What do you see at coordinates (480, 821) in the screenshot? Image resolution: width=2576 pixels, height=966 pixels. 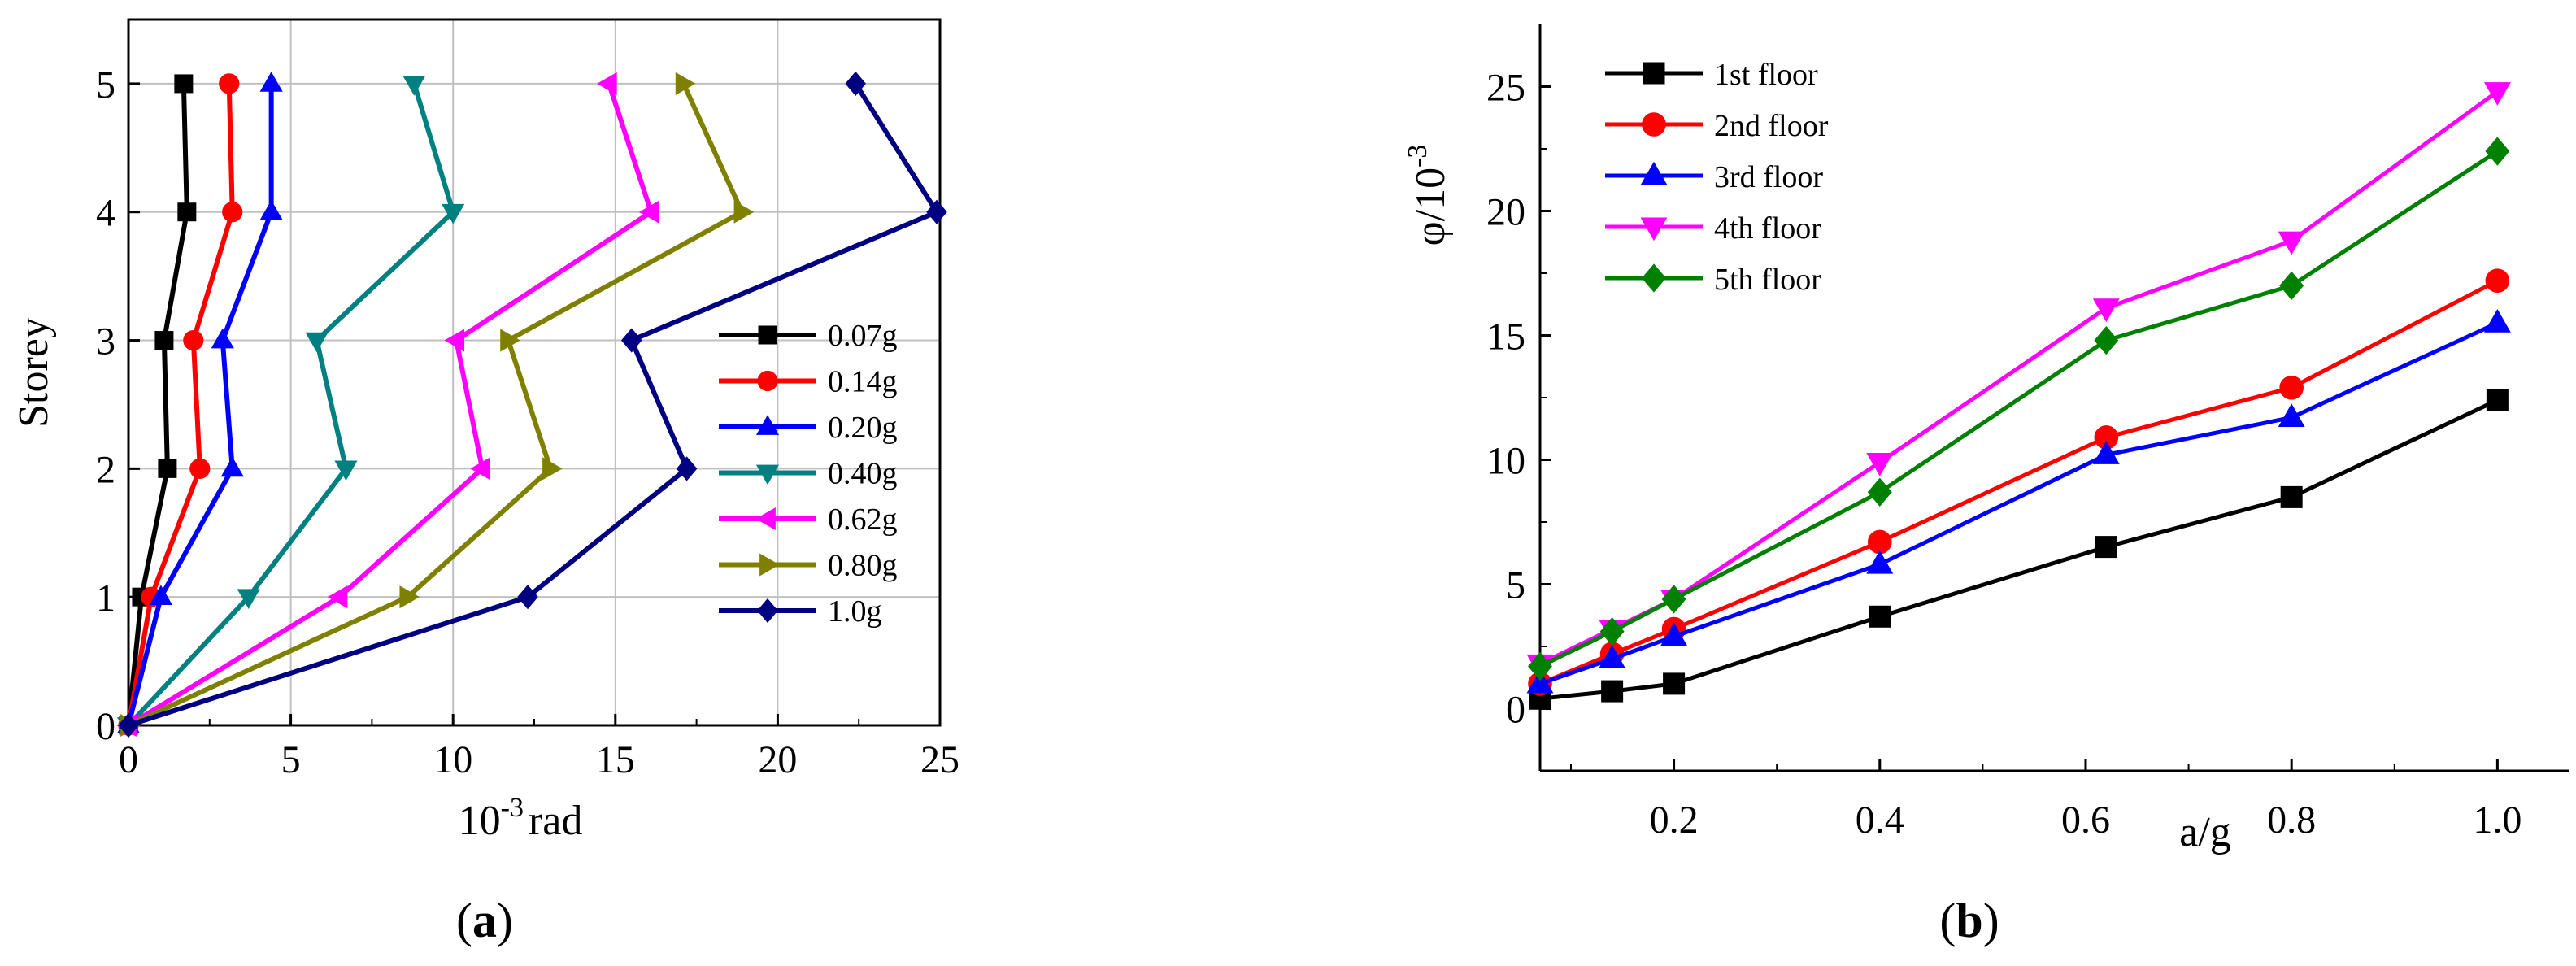 I see `panel-a-x-label-base: 10` at bounding box center [480, 821].